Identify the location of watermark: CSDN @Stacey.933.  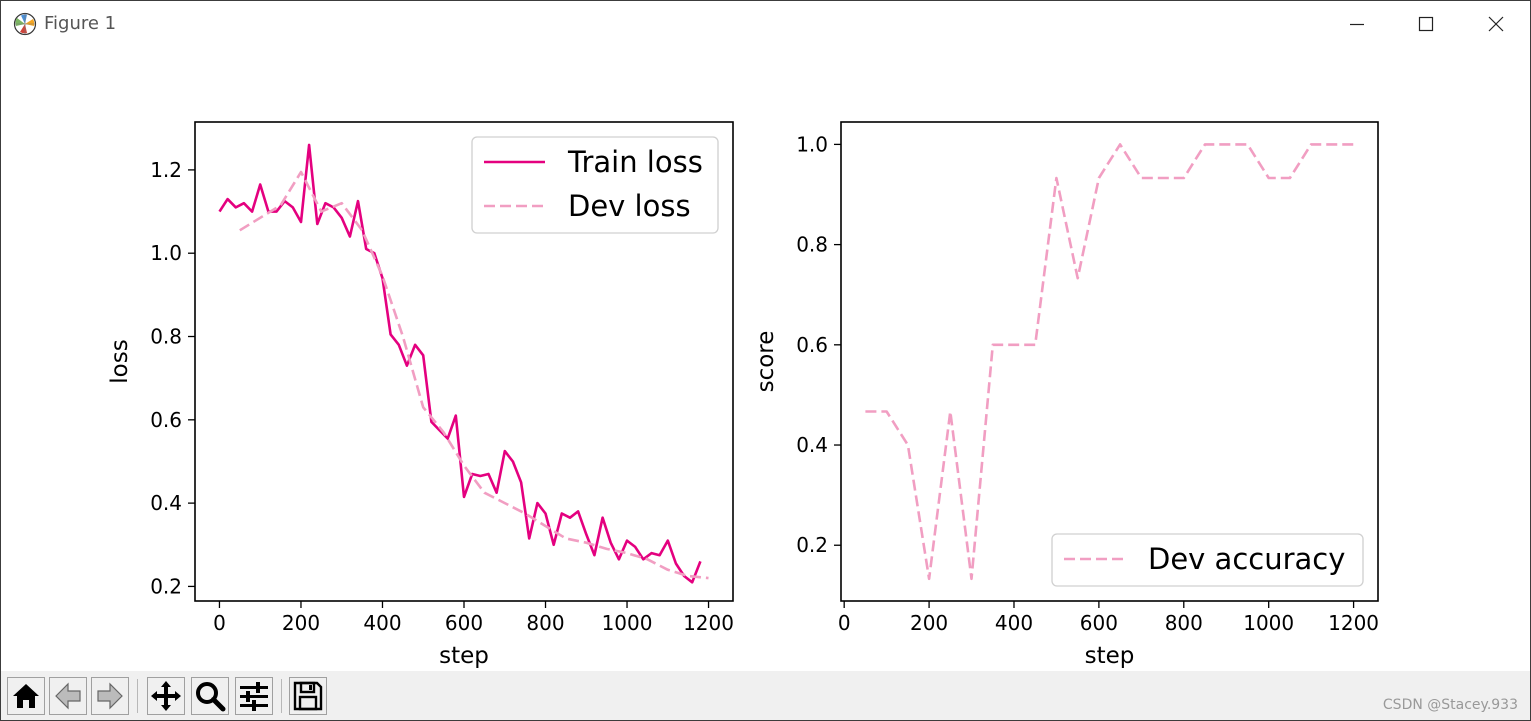
(1450, 705).